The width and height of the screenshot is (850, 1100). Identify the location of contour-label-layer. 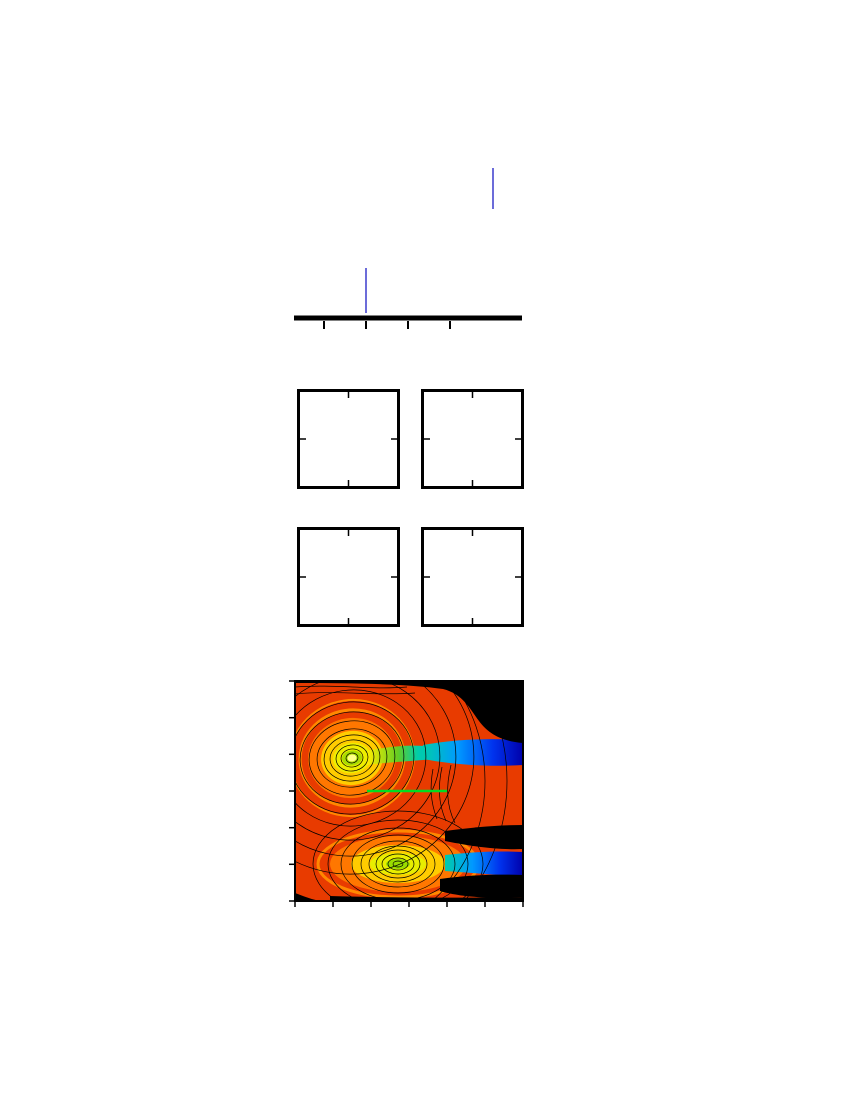
(409, 791).